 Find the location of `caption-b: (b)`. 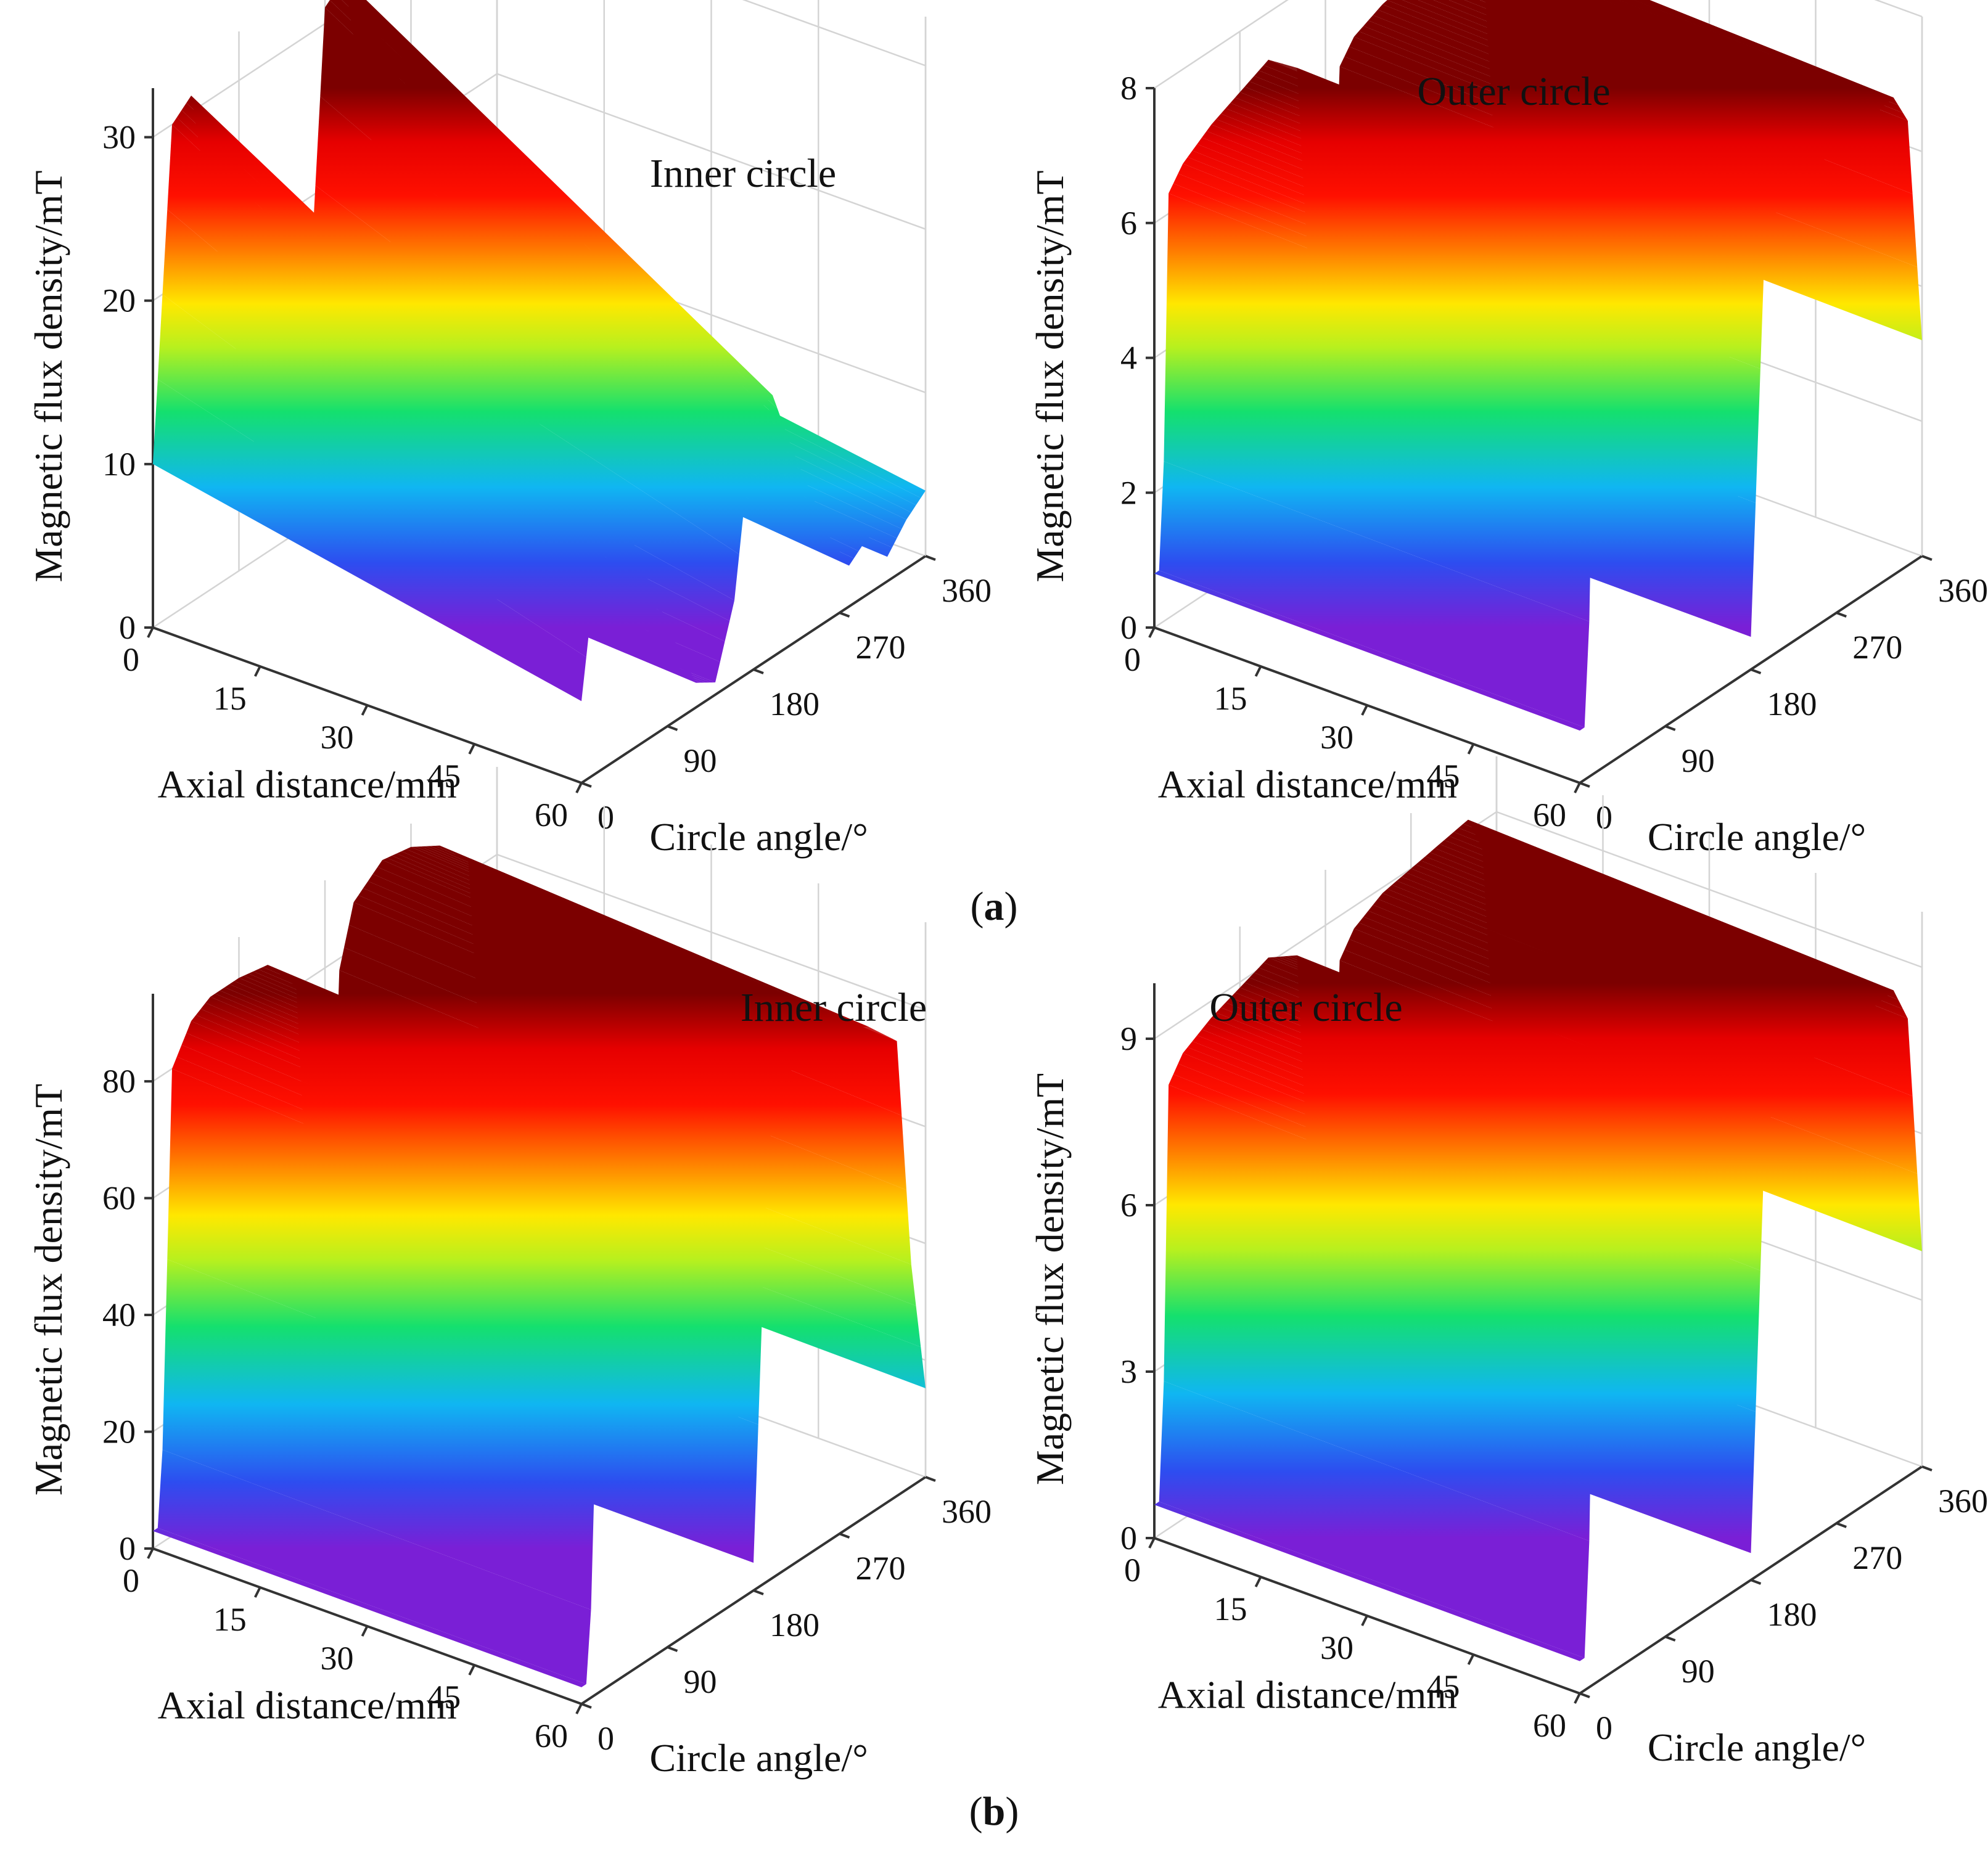

caption-b: (b) is located at coordinates (994, 1811).